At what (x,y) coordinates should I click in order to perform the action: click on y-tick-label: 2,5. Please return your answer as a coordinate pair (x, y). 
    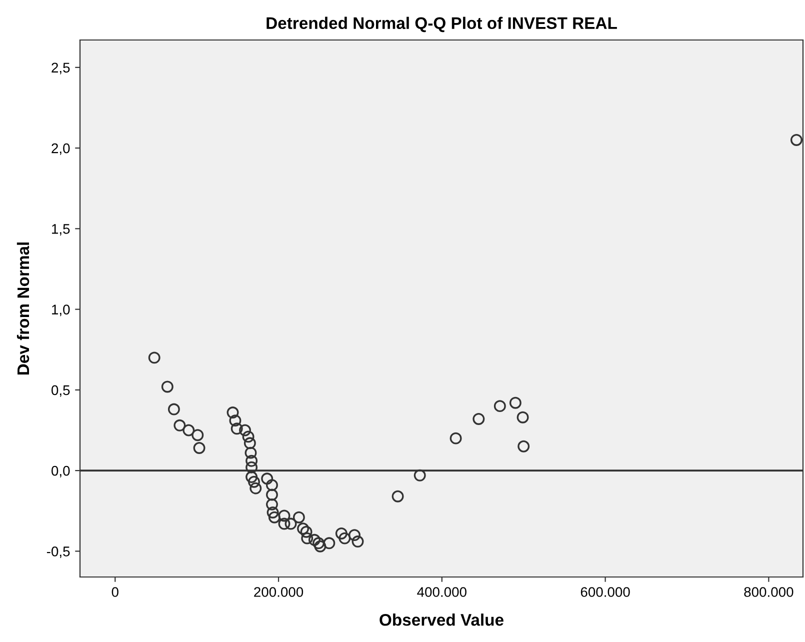
    Looking at the image, I should click on (61, 68).